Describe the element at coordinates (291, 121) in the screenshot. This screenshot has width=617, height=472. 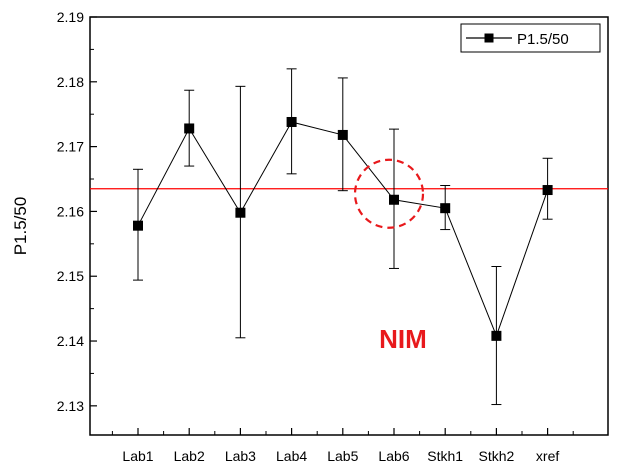
I see `data-point-lab4` at that location.